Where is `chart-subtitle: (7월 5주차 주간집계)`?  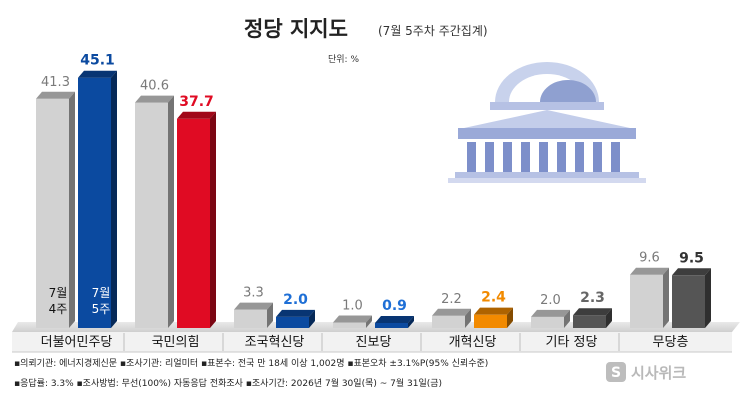 chart-subtitle: (7월 5주차 주간집계) is located at coordinates (433, 31).